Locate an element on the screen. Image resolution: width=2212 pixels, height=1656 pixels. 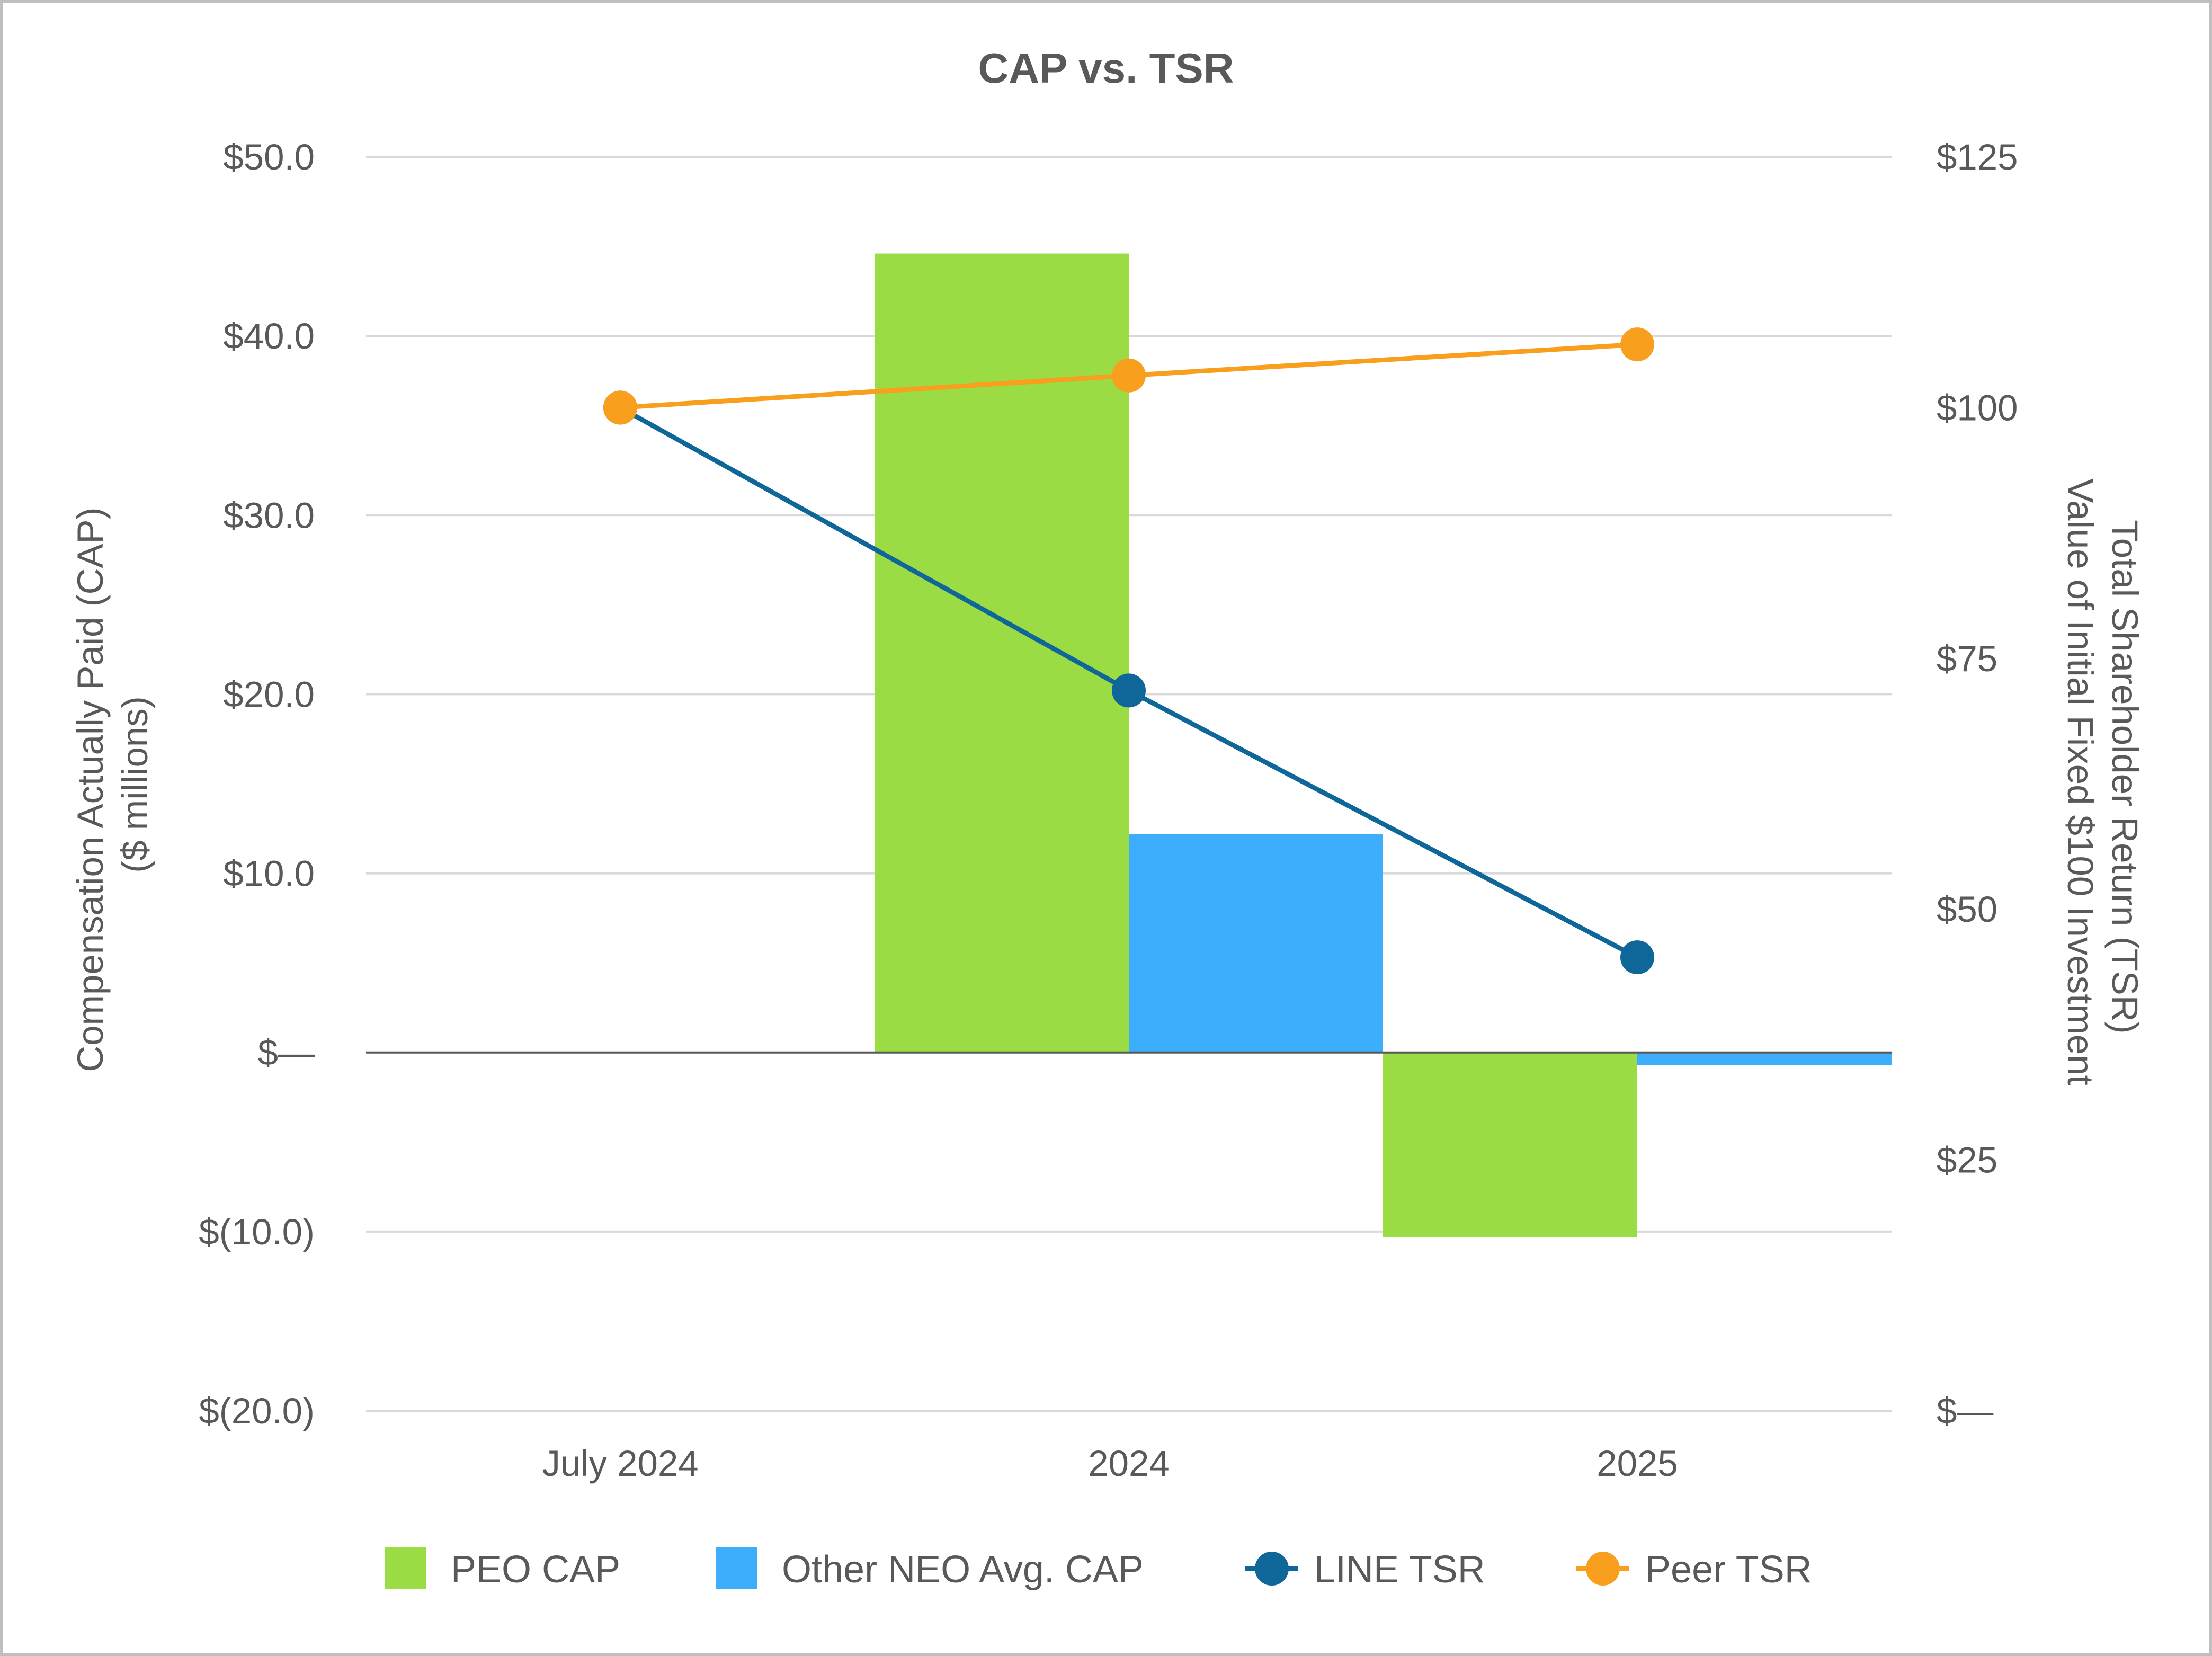
left-axis-title-line1: Compensation Actually Paid (CAP) is located at coordinates (91, 790).